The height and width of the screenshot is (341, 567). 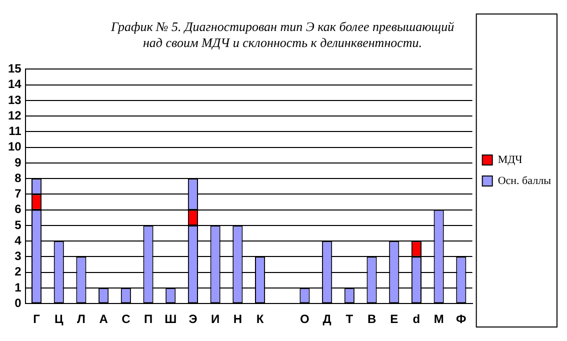 What do you see at coordinates (18, 287) in the screenshot?
I see `y-tick-label: 1` at bounding box center [18, 287].